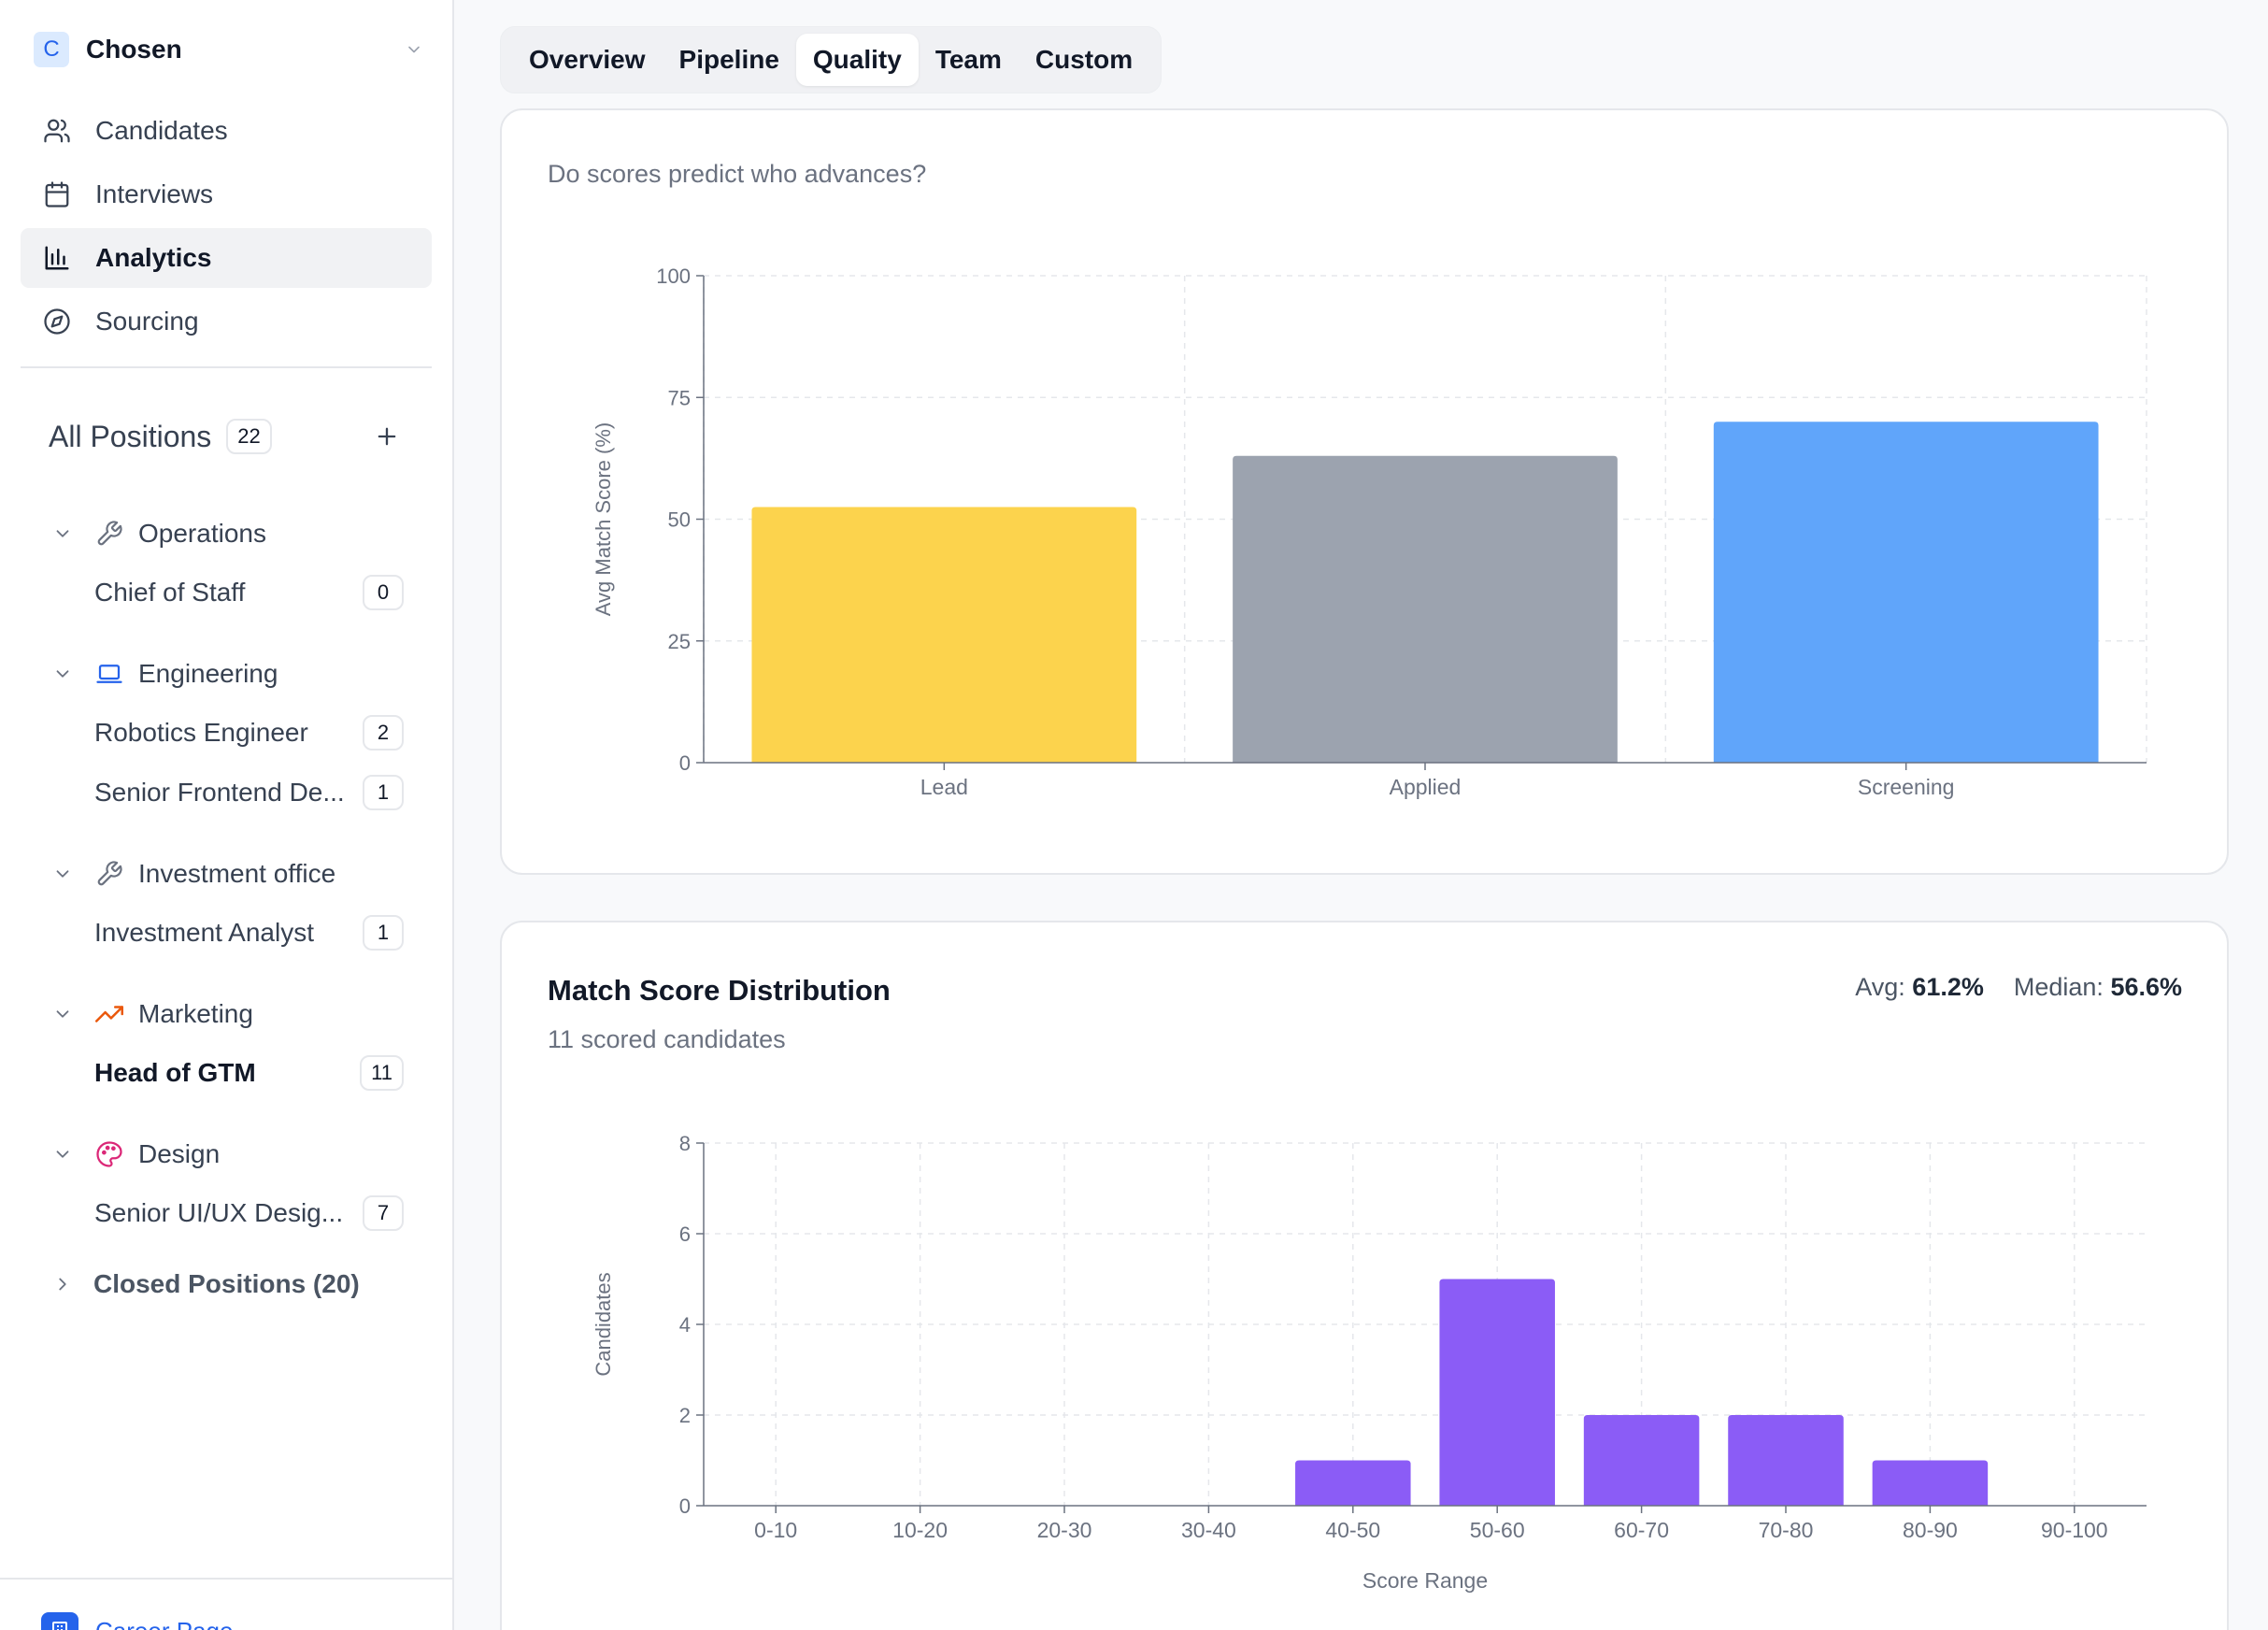 This screenshot has height=1630, width=2268. What do you see at coordinates (109, 674) in the screenshot?
I see `laptop-icon` at bounding box center [109, 674].